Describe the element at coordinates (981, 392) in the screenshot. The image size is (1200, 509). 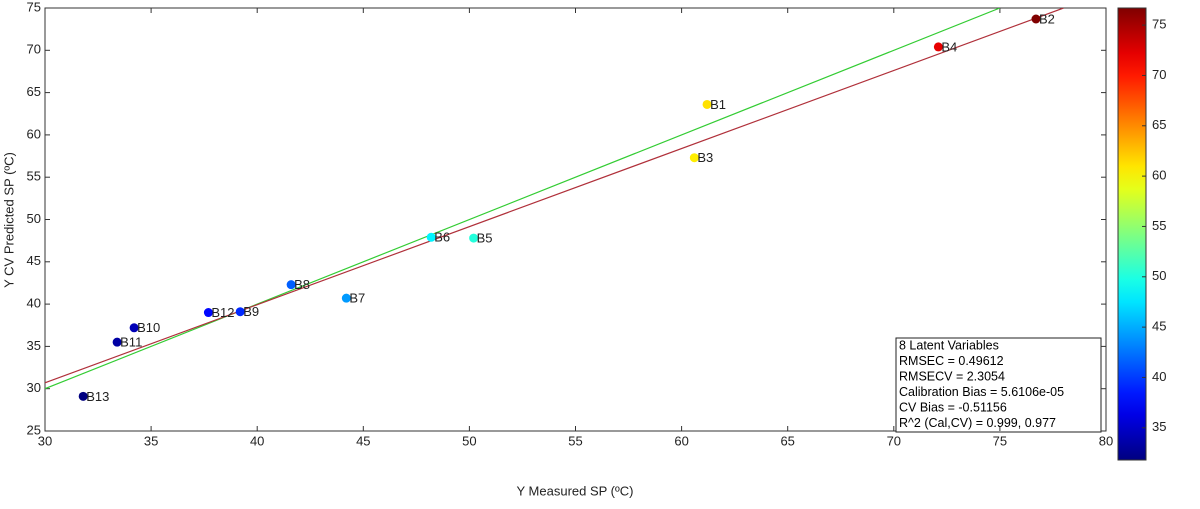
I see `annotation-line: Calibration Bias = 5.6106e-05` at that location.